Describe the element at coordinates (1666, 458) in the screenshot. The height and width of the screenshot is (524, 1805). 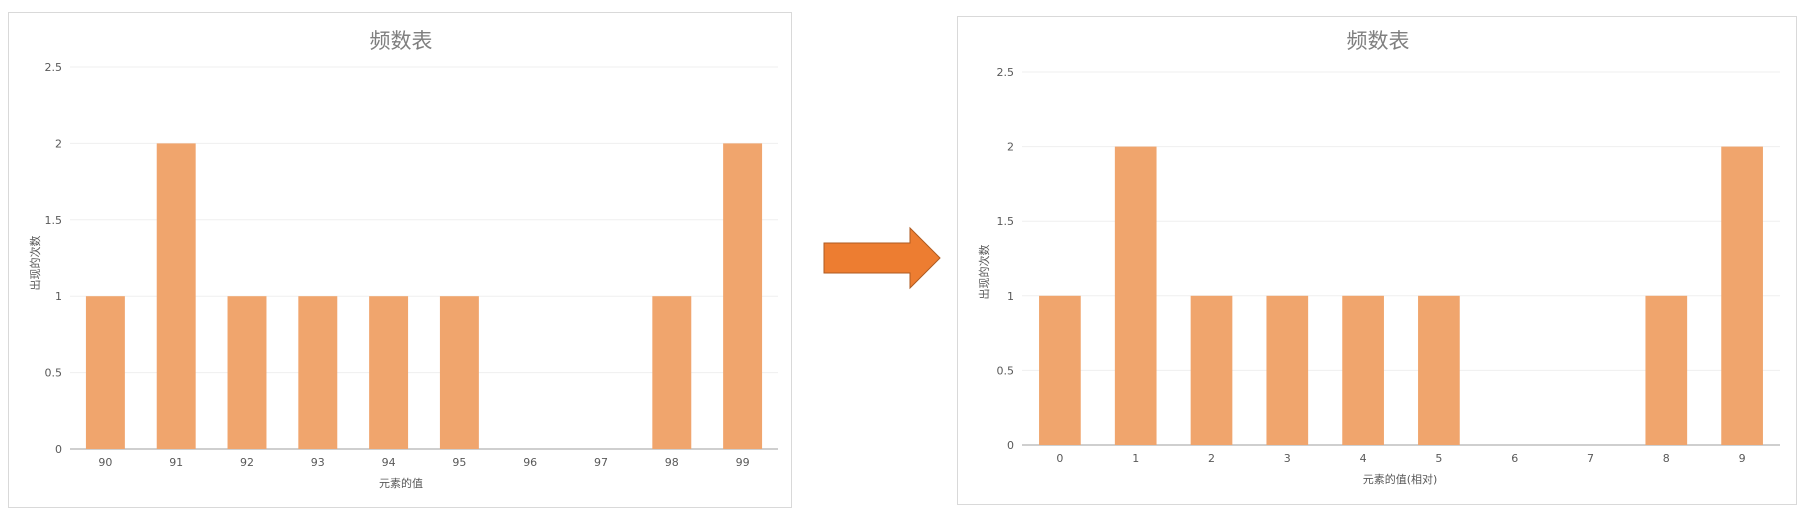
I see `x-tick-label: 8` at that location.